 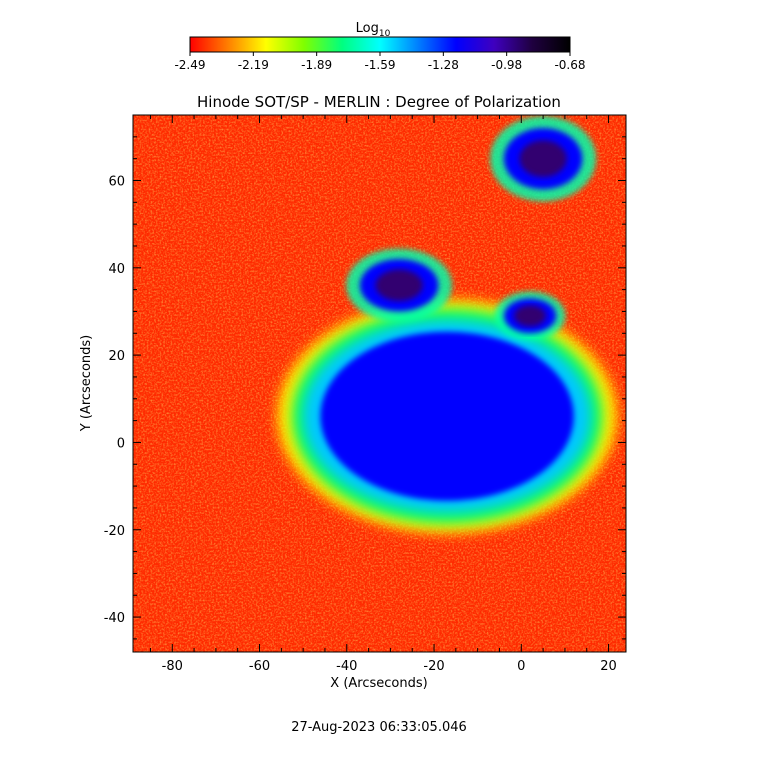 I want to click on colorbar-tick-label: -1.28, so click(x=443, y=65).